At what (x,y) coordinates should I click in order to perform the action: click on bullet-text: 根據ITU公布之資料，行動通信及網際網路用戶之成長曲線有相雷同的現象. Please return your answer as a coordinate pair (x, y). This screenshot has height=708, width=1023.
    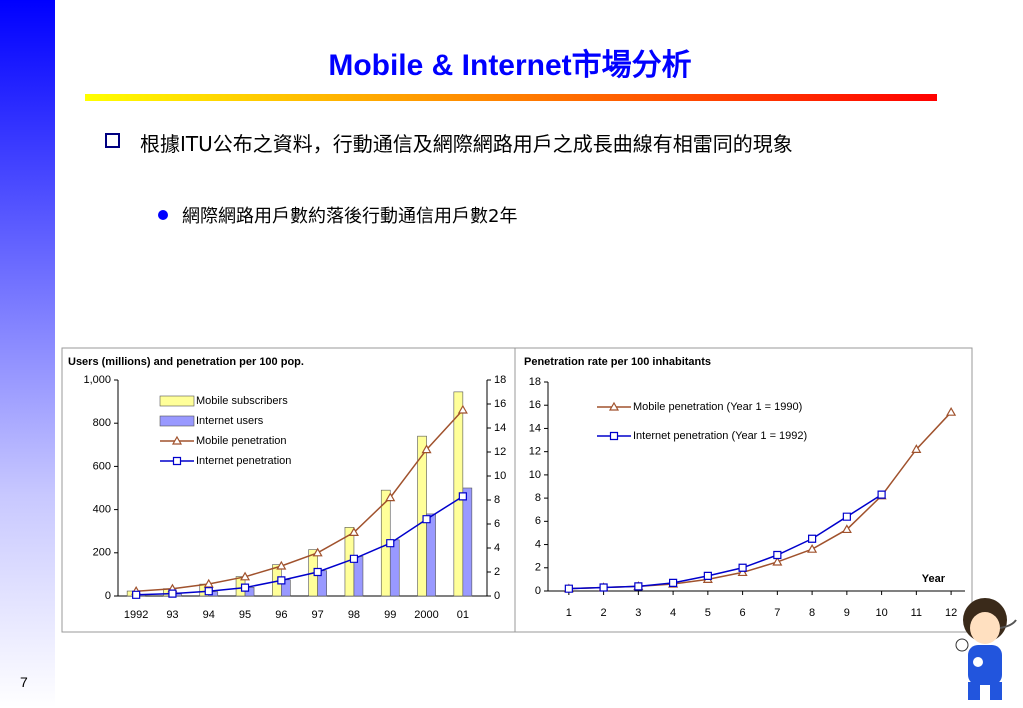
    Looking at the image, I should click on (466, 144).